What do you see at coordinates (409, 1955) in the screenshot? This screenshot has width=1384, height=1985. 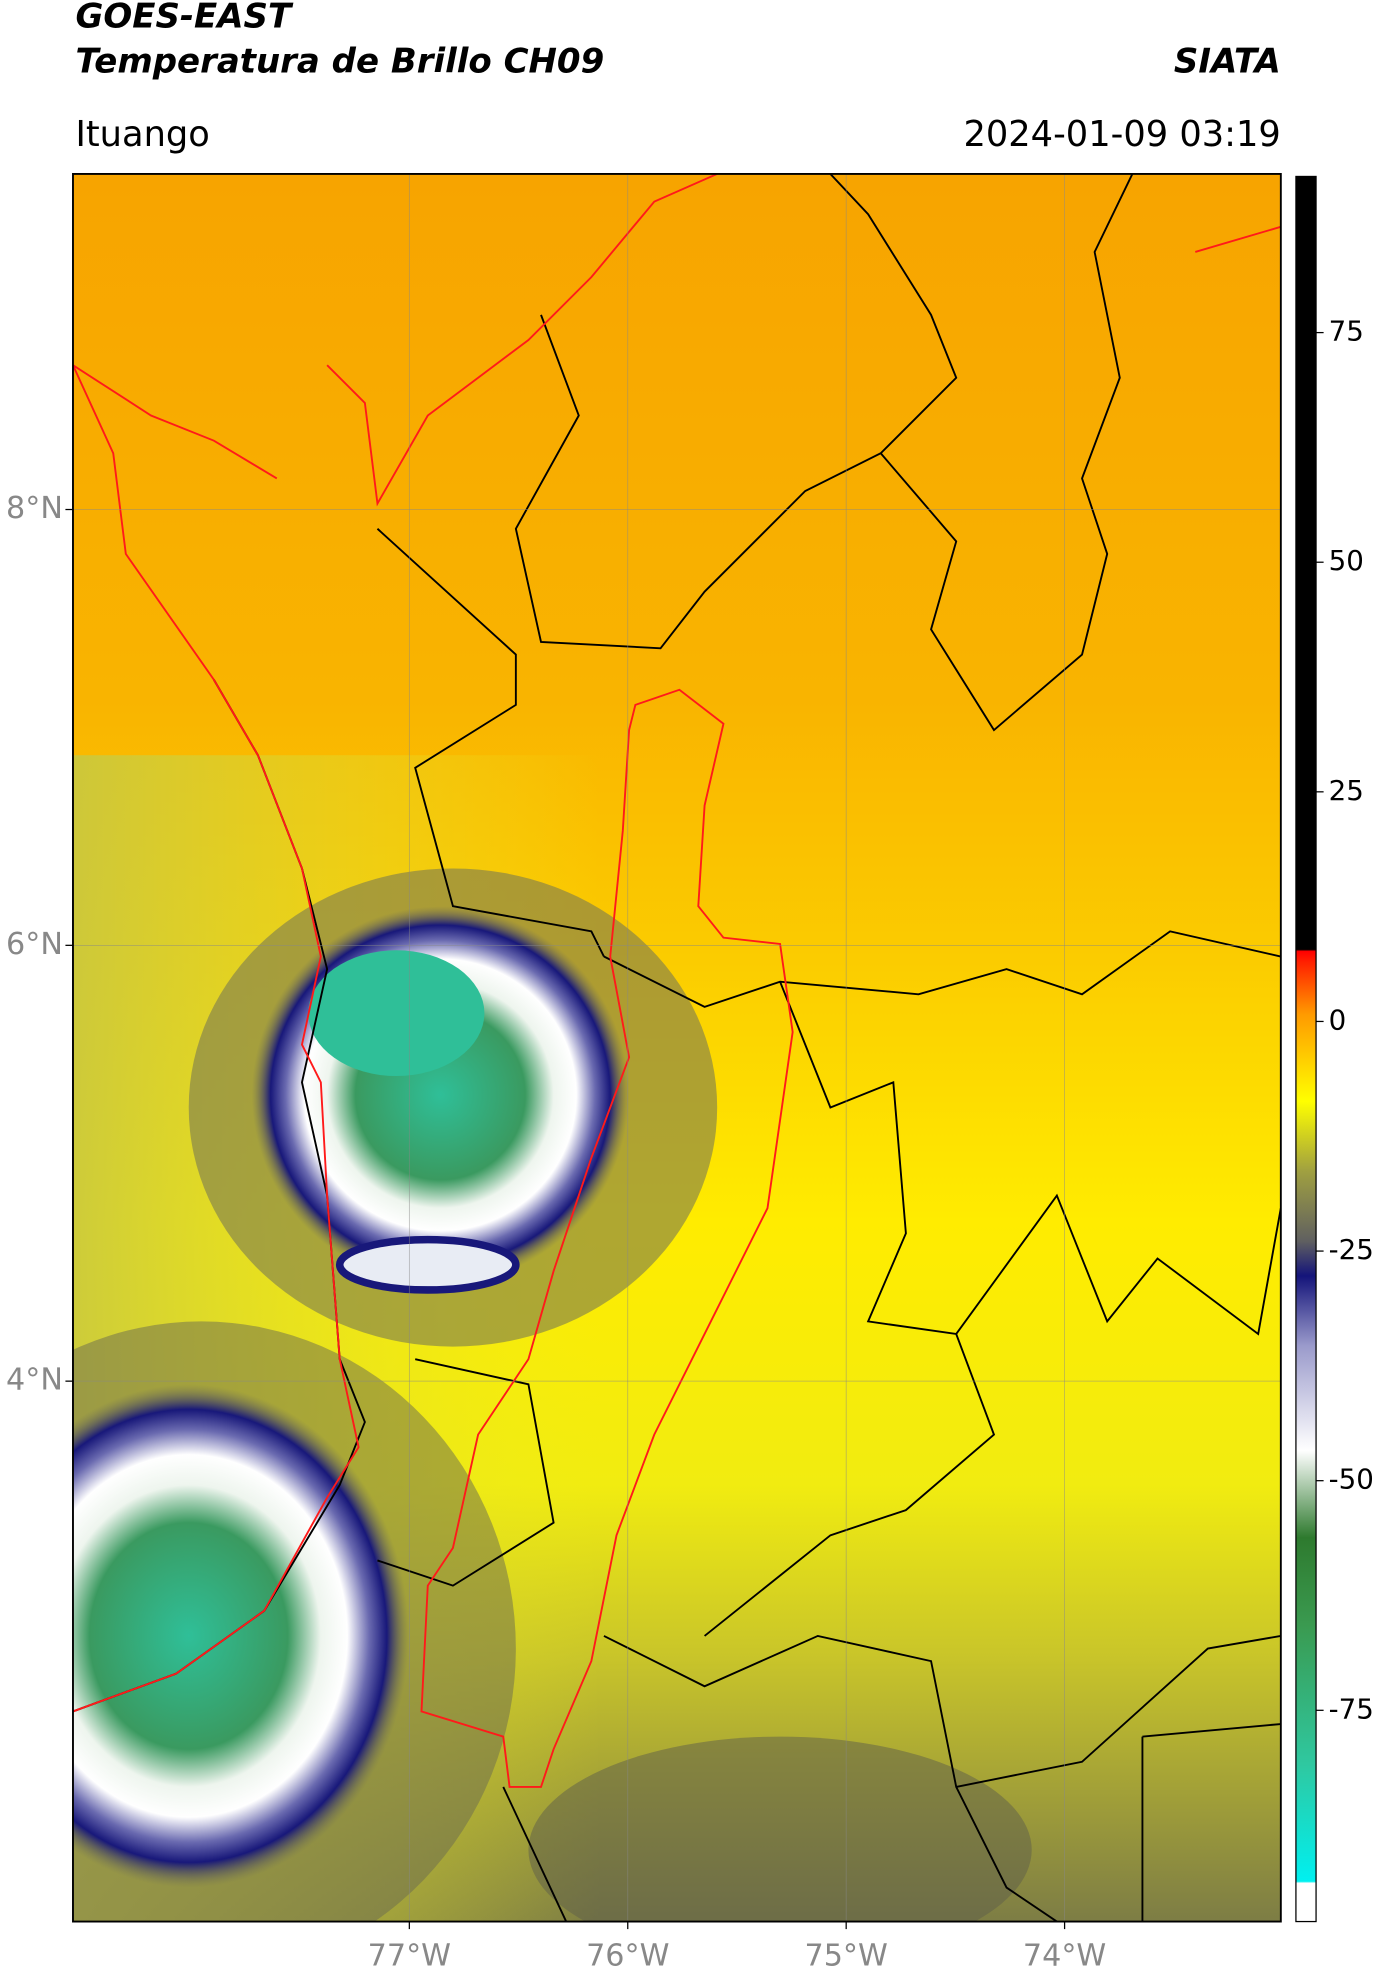 I see `x-tick-label: 77°W` at bounding box center [409, 1955].